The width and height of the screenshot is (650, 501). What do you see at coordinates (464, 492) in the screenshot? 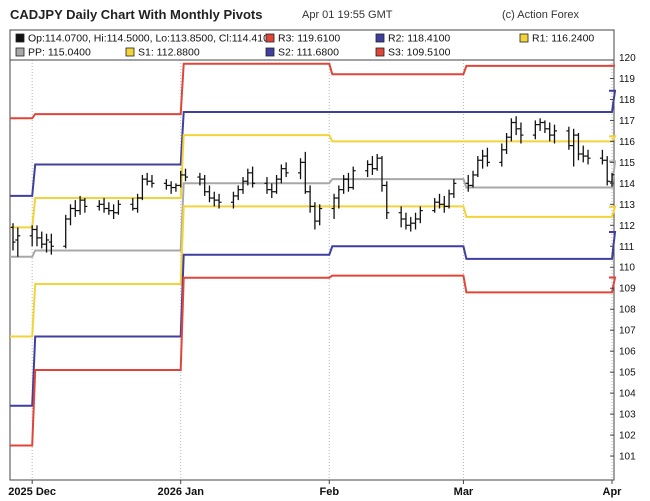
I see `x-tick-label: Mar` at bounding box center [464, 492].